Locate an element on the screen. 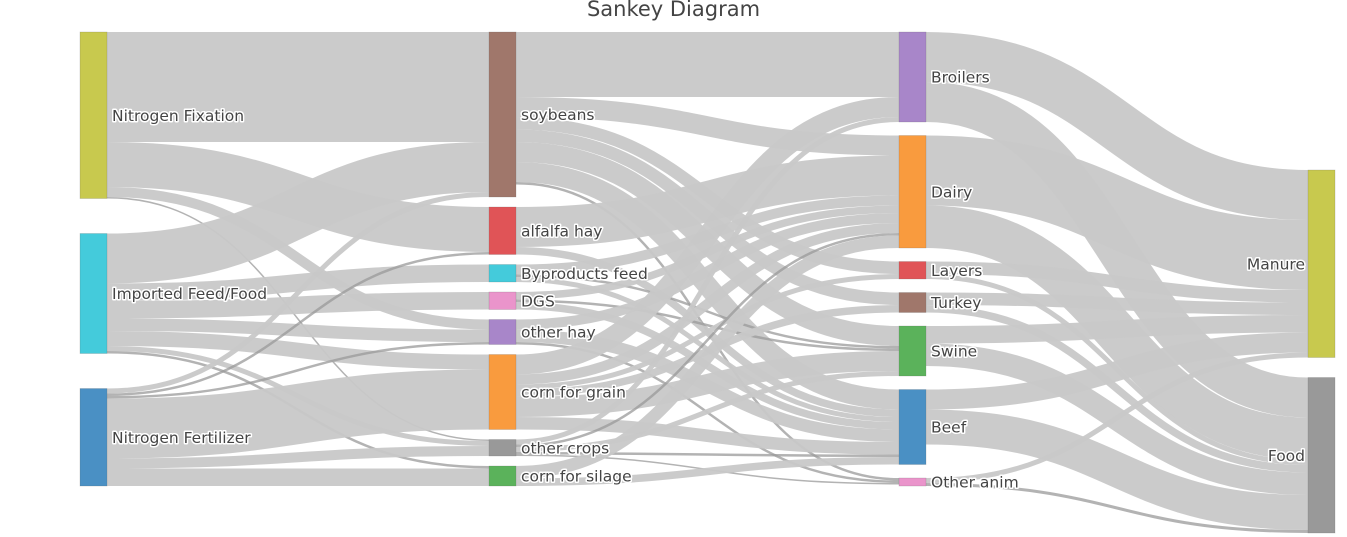  node-label-oth: other hay is located at coordinates (558, 333).